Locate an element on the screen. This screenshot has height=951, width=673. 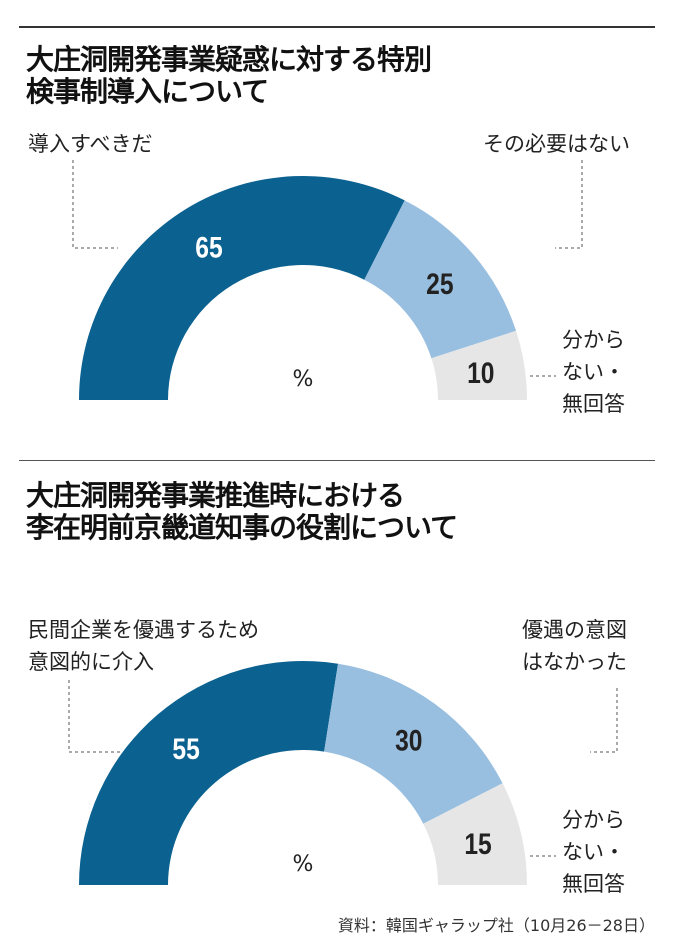
chart1-value-label-1: 25 is located at coordinates (439, 284).